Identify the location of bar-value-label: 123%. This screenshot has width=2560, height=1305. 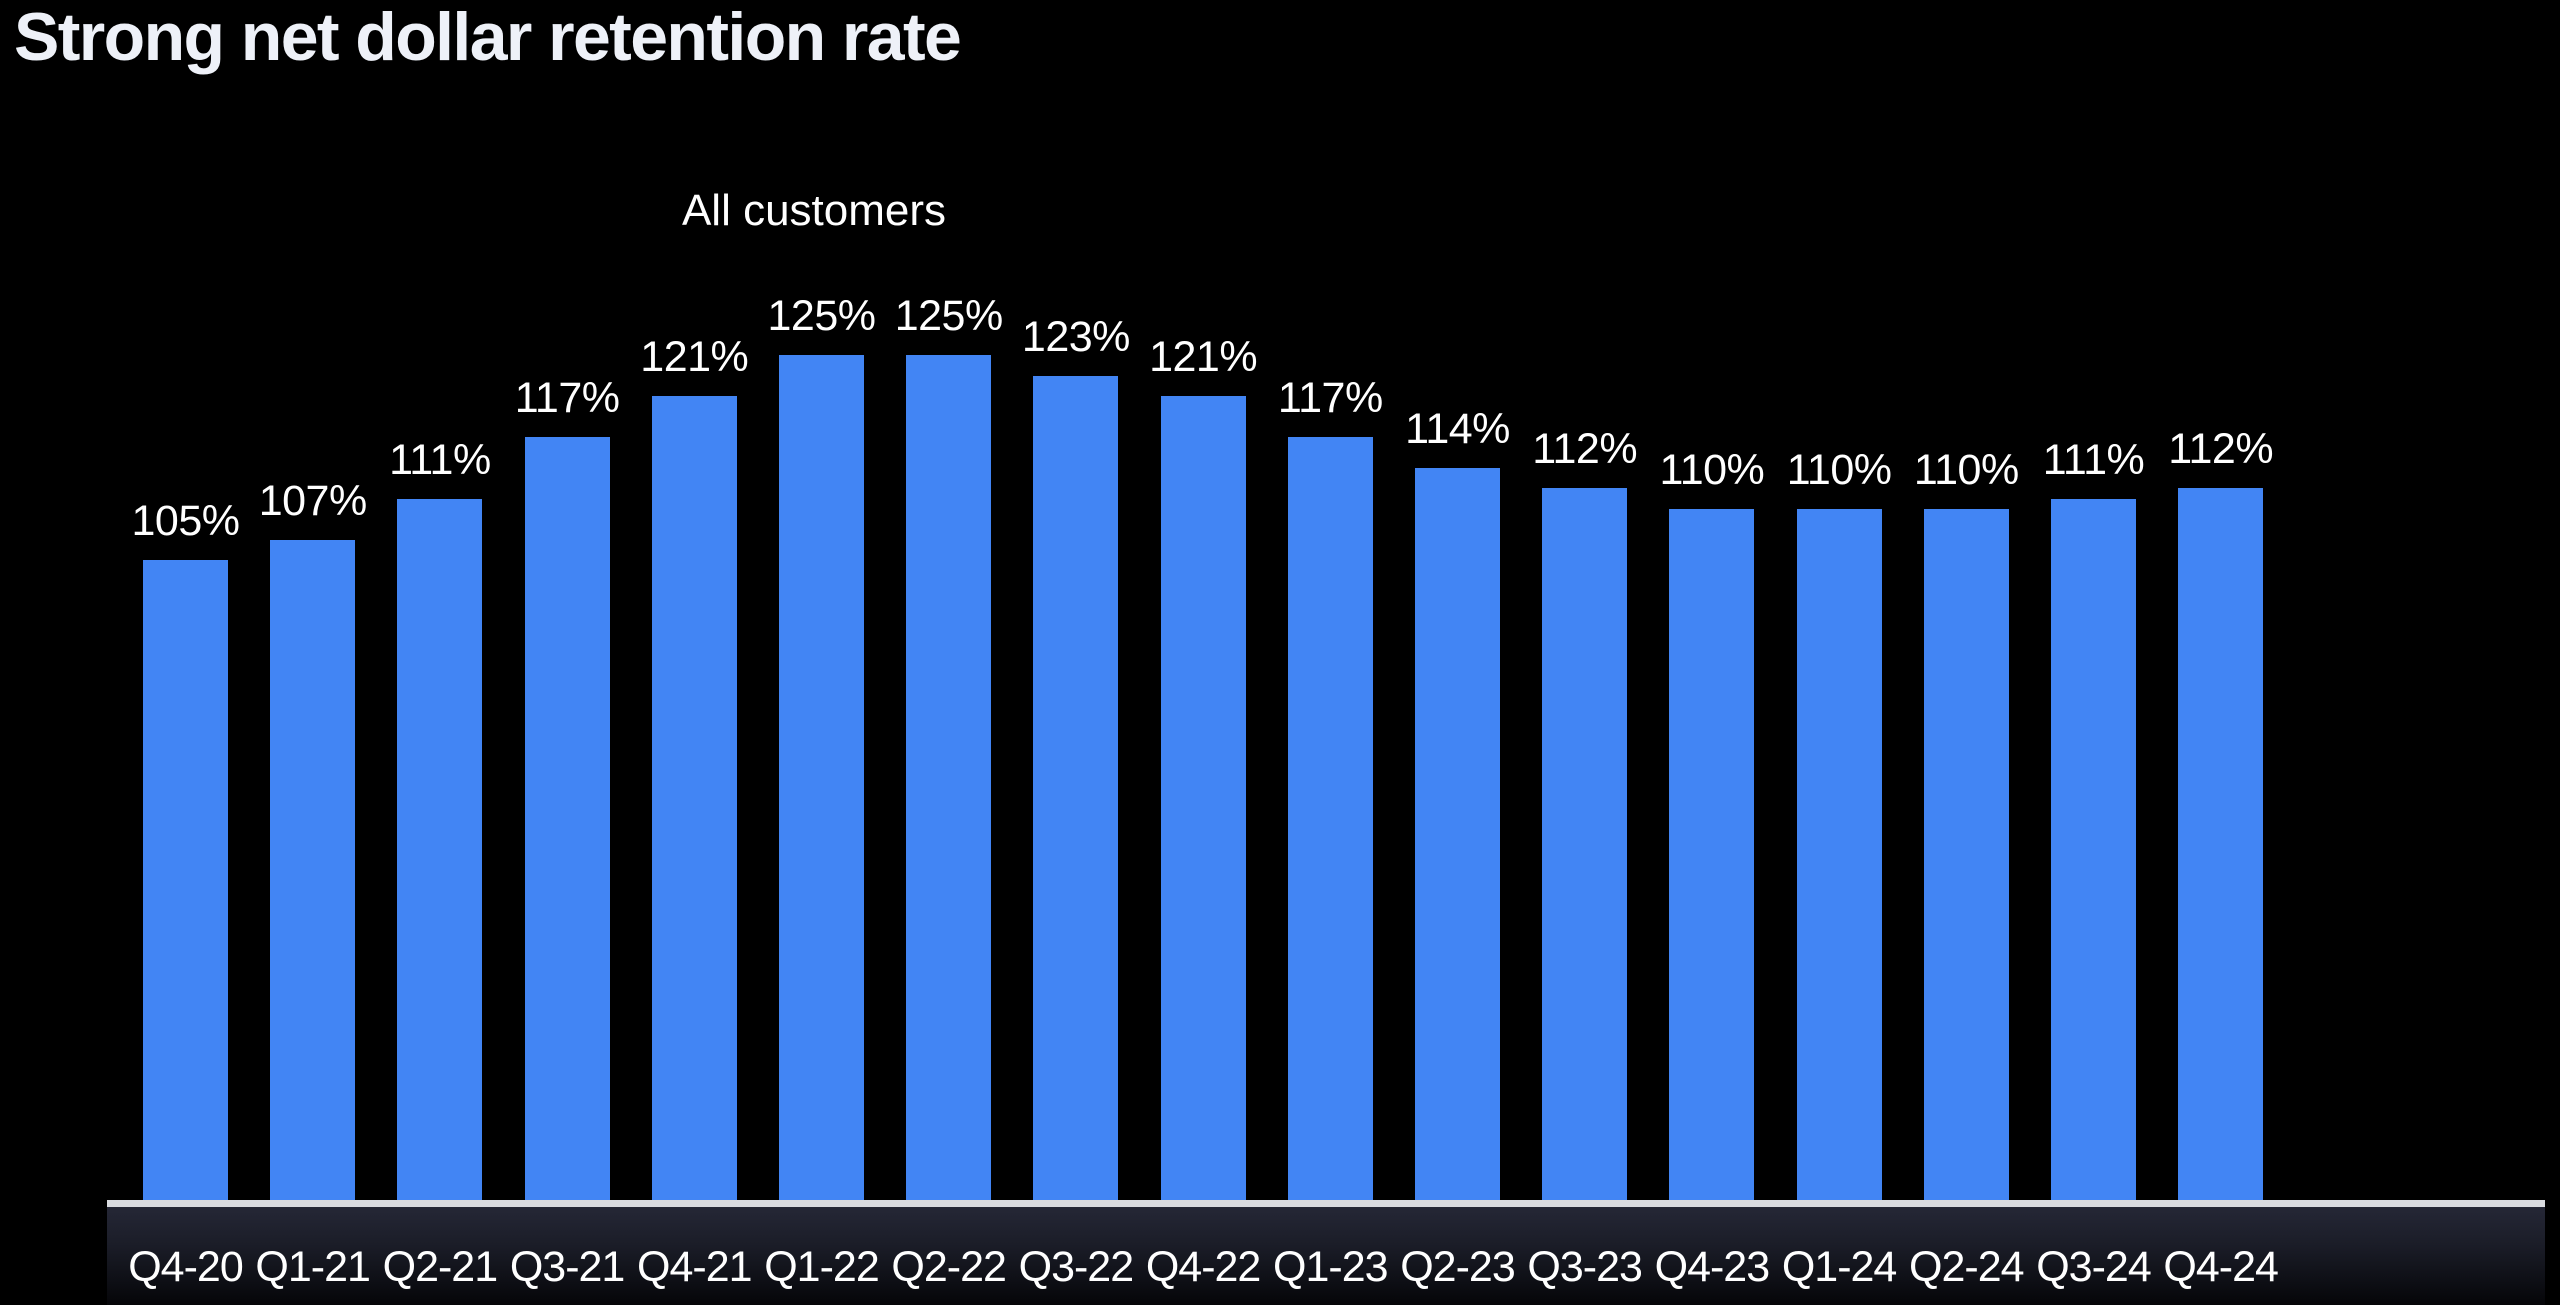
(1075, 336).